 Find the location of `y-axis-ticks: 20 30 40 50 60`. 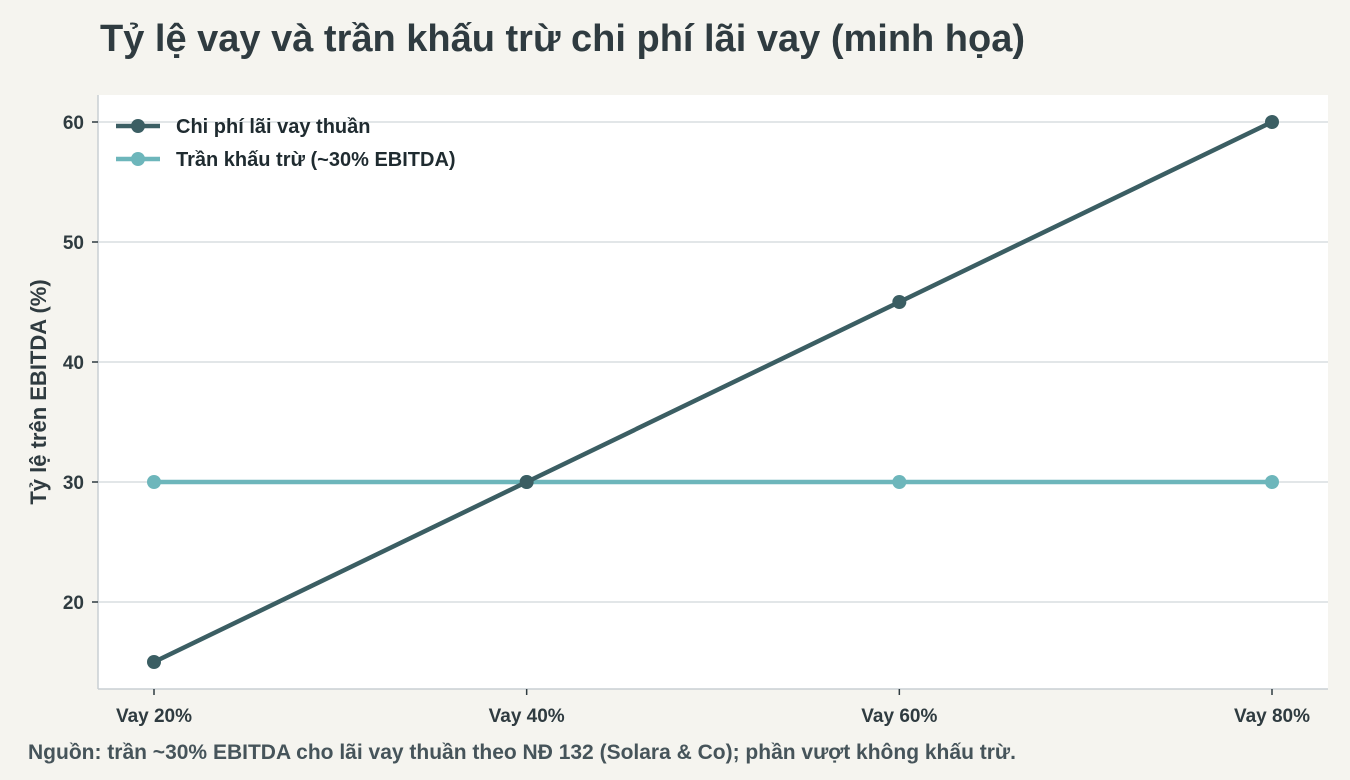

y-axis-ticks: 20 30 40 50 60 is located at coordinates (80, 363).